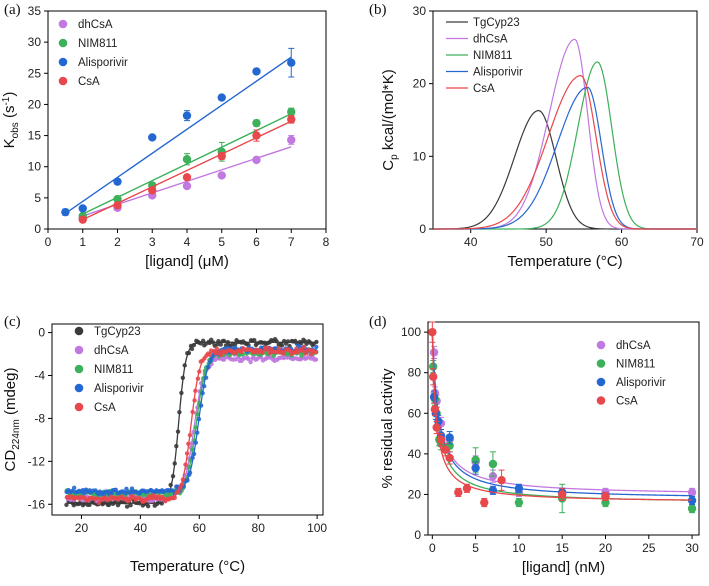  I want to click on y-tick-label: 80, so click(415, 373).